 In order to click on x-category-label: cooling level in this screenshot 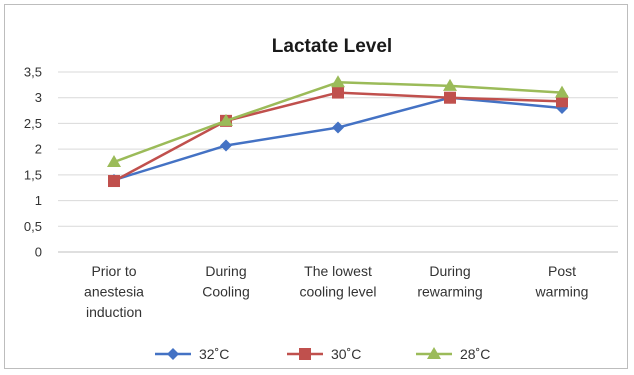, I will do `click(337, 292)`.